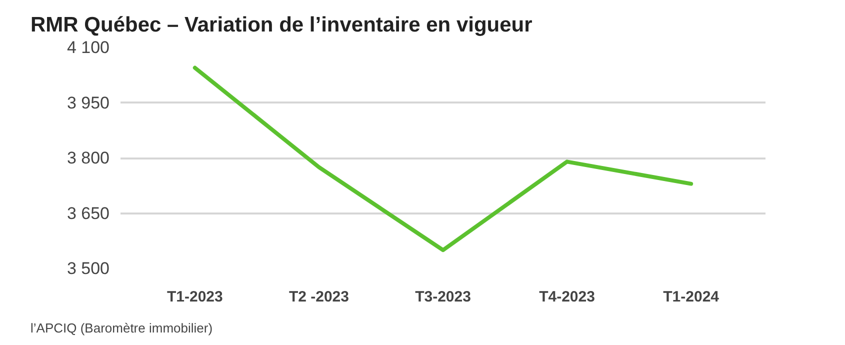  I want to click on chart-title: RMR Québec – Variation de l’inventaire en vigueur, so click(281, 25).